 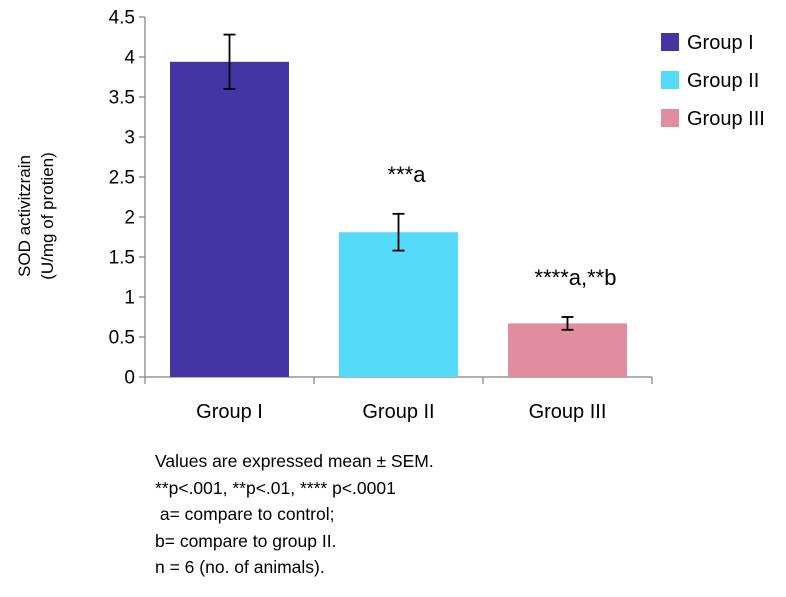 What do you see at coordinates (24, 216) in the screenshot?
I see `y-axis-title-line: SOD activitzrain` at bounding box center [24, 216].